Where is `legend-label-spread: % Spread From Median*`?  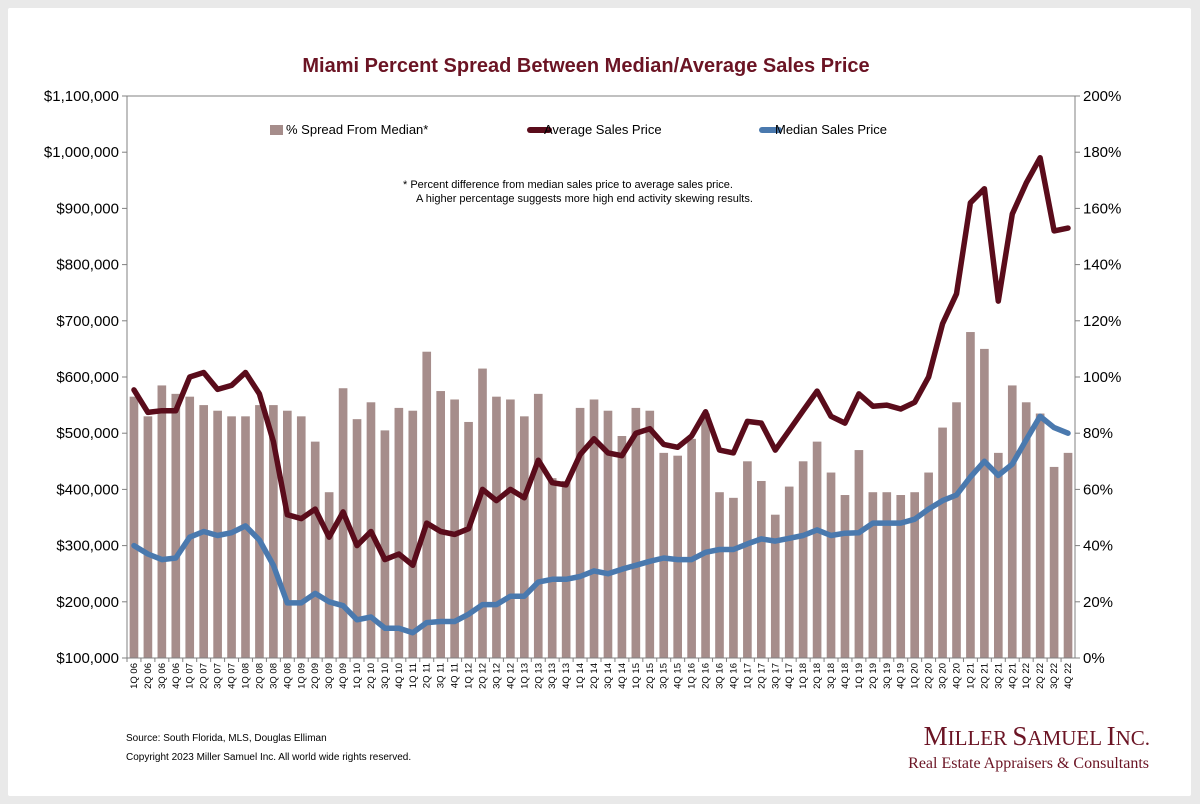
legend-label-spread: % Spread From Median* is located at coordinates (357, 129).